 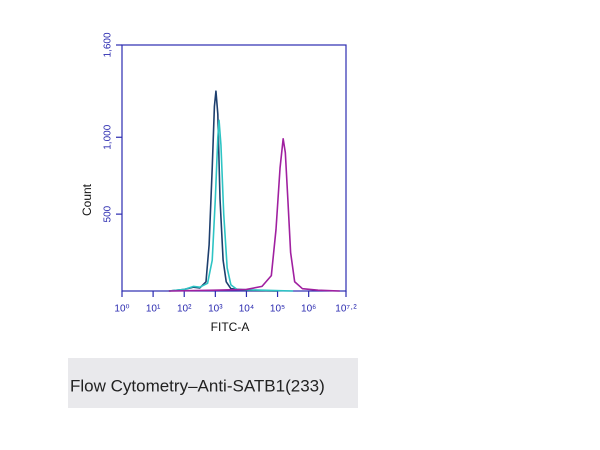 What do you see at coordinates (308, 309) in the screenshot?
I see `x-tick-label: 10⁶` at bounding box center [308, 309].